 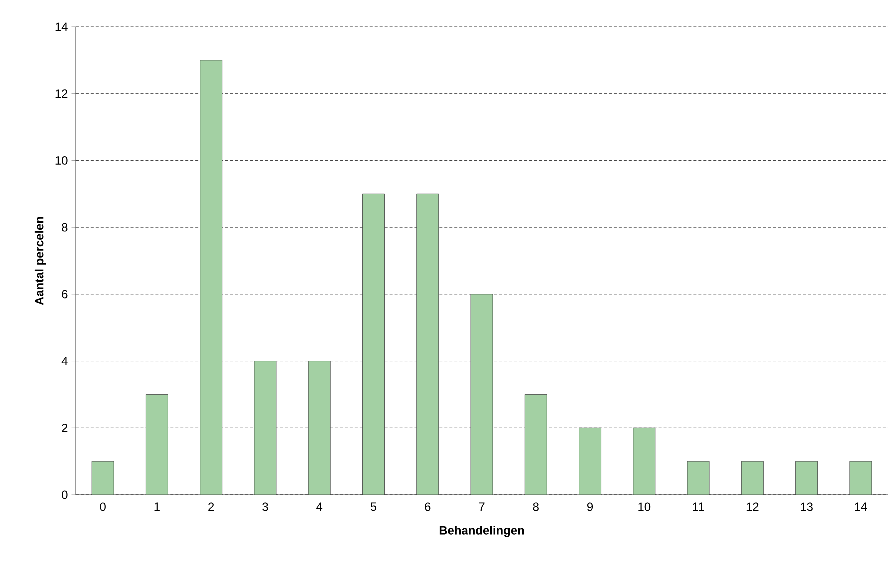 What do you see at coordinates (211, 507) in the screenshot?
I see `x-tick-label: 2` at bounding box center [211, 507].